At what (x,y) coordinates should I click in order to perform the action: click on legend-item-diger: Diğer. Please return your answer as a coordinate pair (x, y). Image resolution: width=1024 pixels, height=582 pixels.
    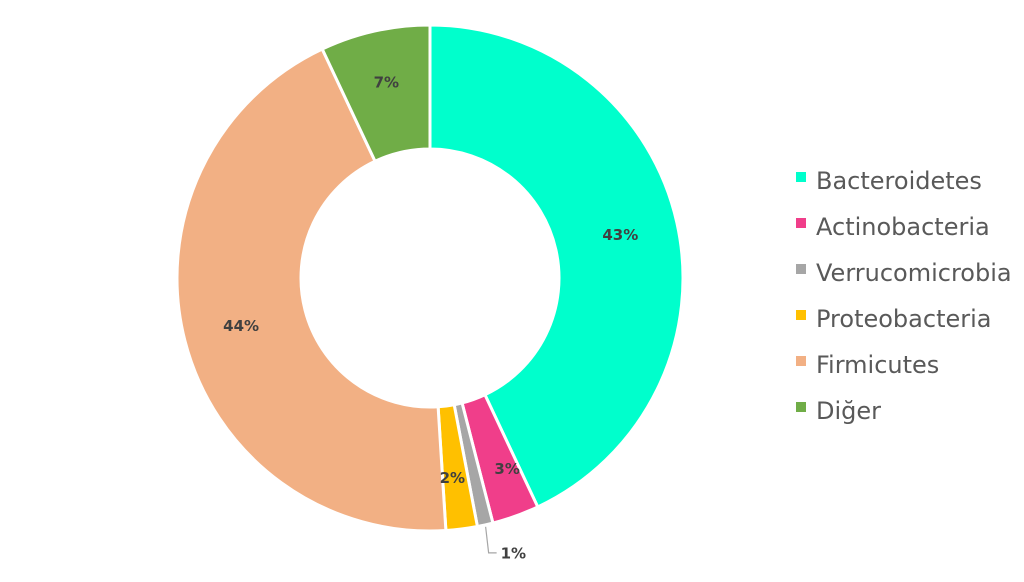
    Looking at the image, I should click on (838, 411).